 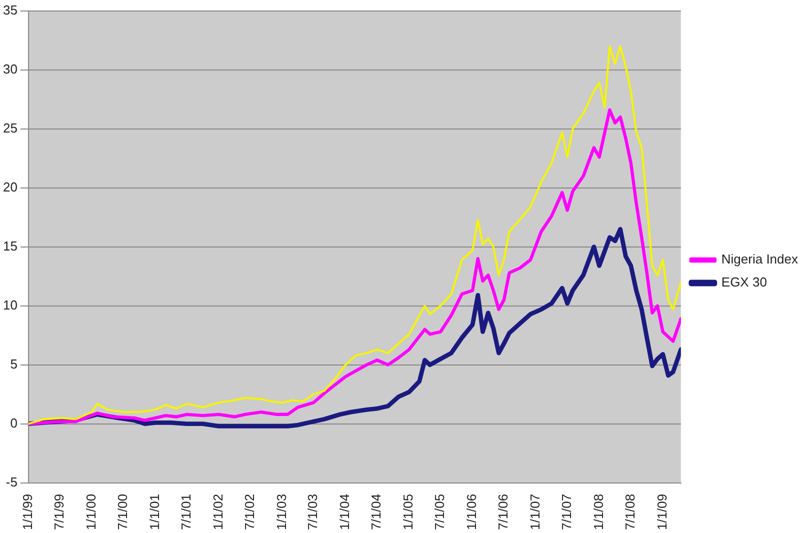 What do you see at coordinates (122, 512) in the screenshot?
I see `x-tick-label: 7/1/00` at bounding box center [122, 512].